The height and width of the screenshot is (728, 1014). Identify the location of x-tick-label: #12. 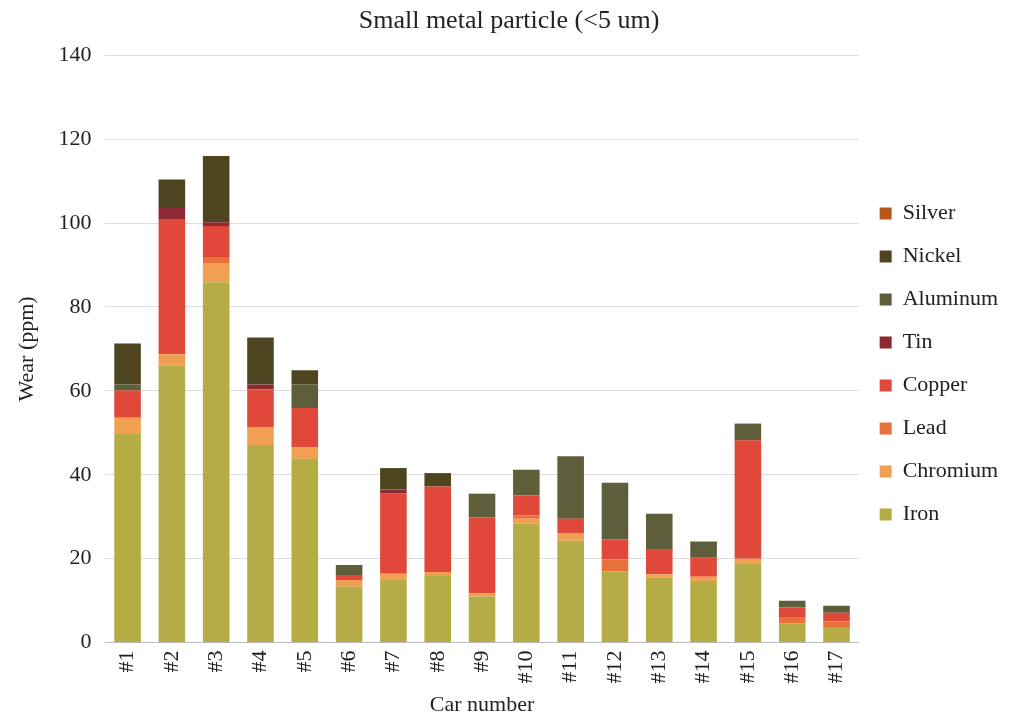
(613, 667).